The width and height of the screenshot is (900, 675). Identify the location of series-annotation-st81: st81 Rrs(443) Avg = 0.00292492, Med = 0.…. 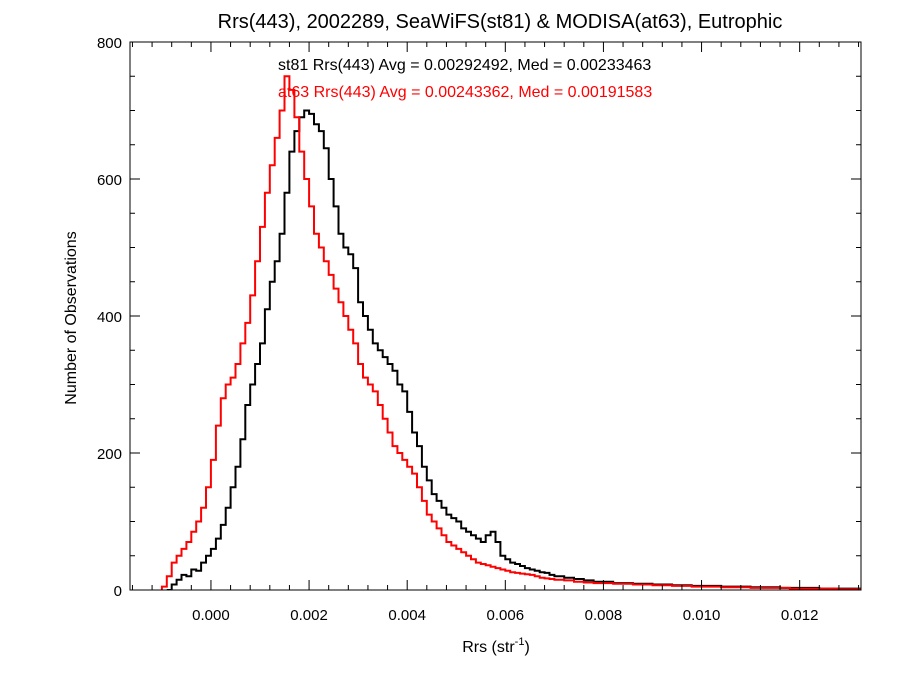
(464, 65).